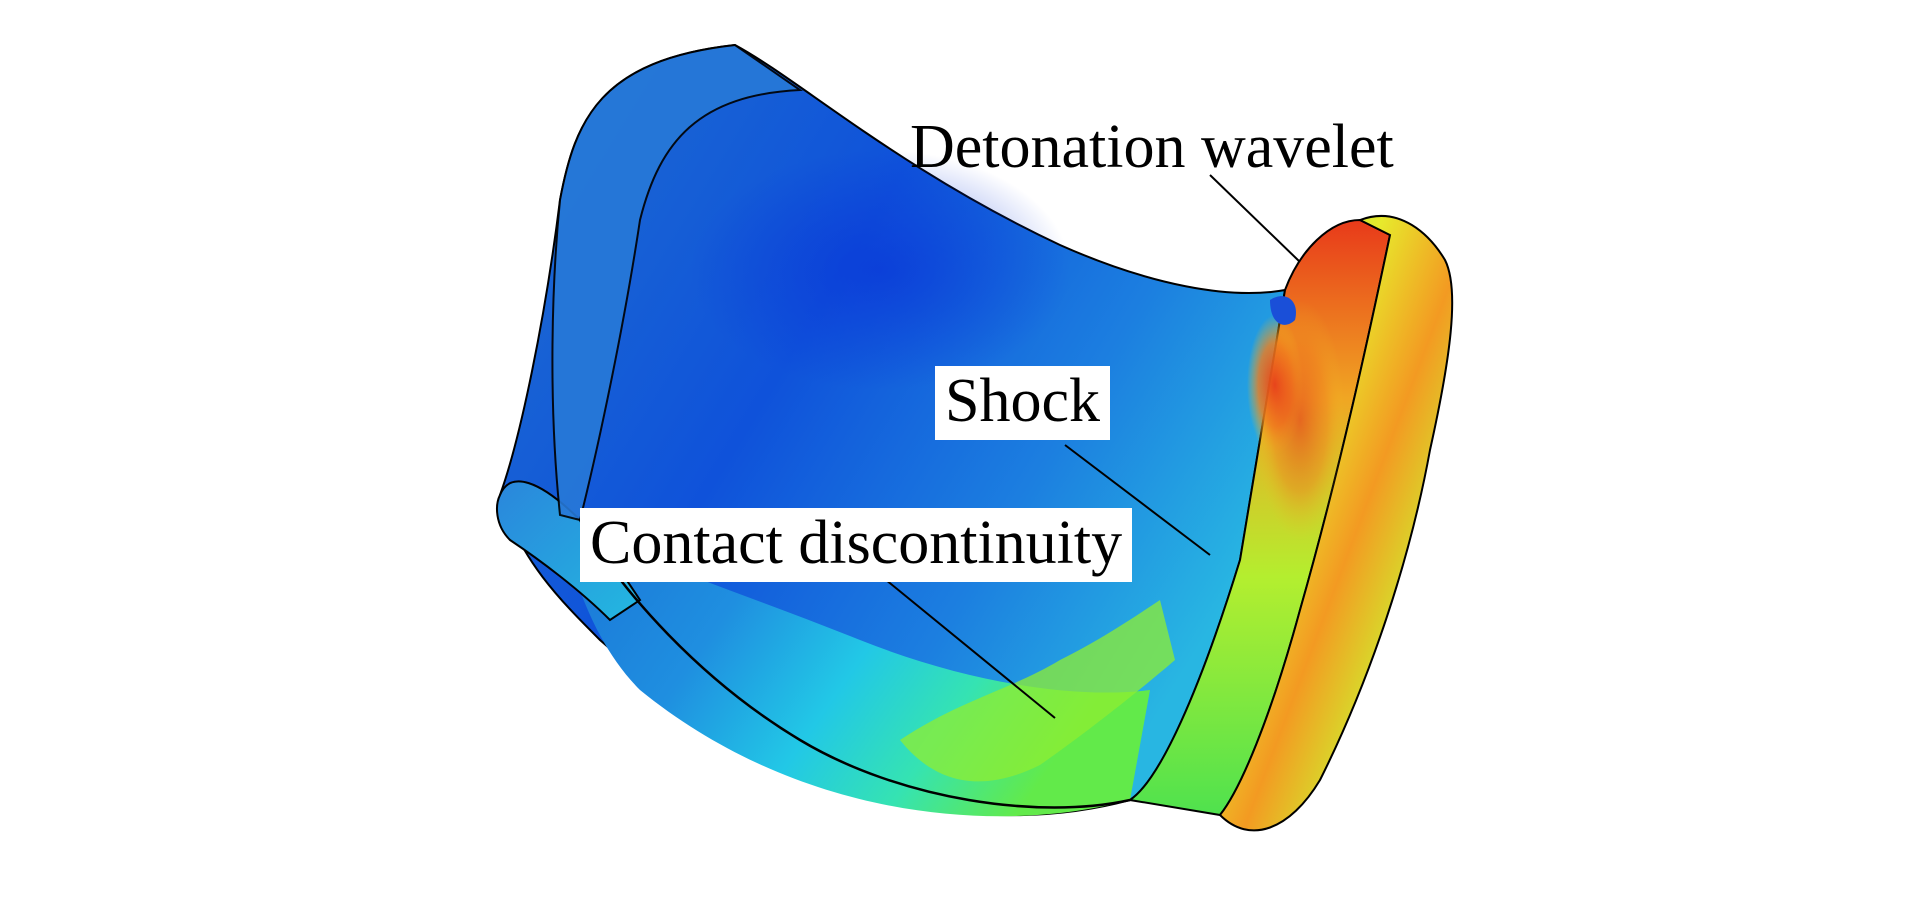  I want to click on contact-discontinuity-label: Contact discontinuity, so click(856, 545).